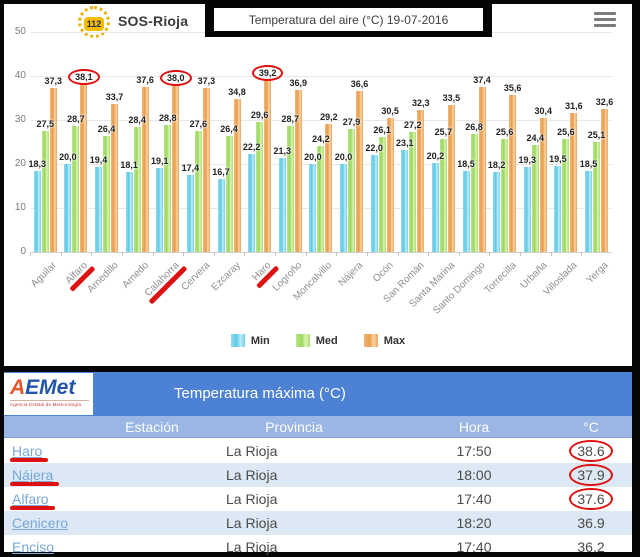 This screenshot has width=640, height=557. What do you see at coordinates (33, 547) in the screenshot?
I see `station-link: Enciso` at bounding box center [33, 547].